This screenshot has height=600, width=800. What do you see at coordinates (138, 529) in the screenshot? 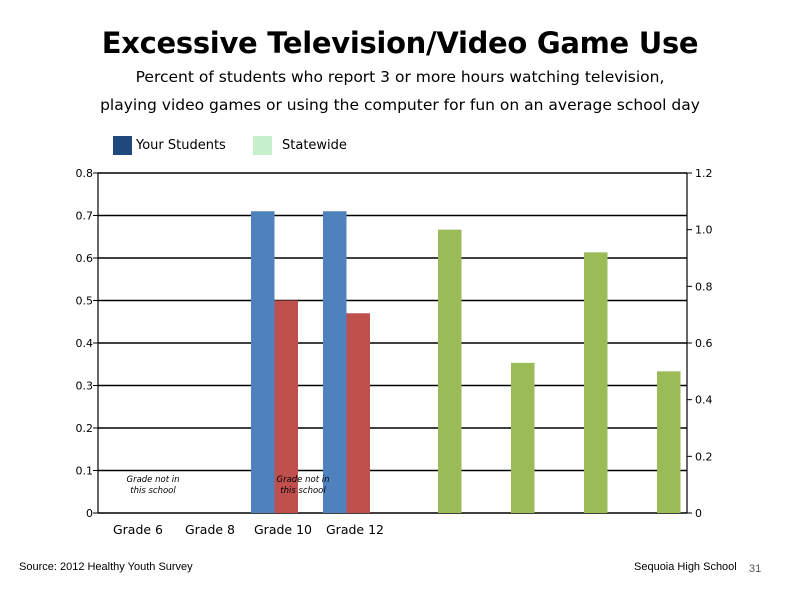
I see `category-label: Grade 6` at bounding box center [138, 529].